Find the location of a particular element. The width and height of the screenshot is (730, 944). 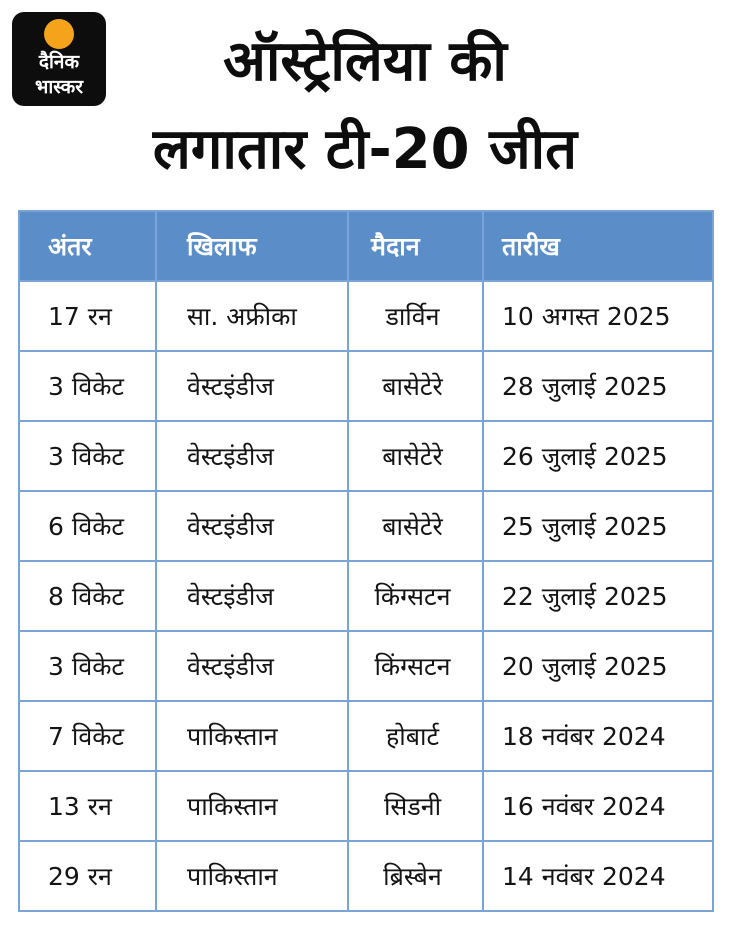

cell-margin: 6 विकेट is located at coordinates (87, 526).